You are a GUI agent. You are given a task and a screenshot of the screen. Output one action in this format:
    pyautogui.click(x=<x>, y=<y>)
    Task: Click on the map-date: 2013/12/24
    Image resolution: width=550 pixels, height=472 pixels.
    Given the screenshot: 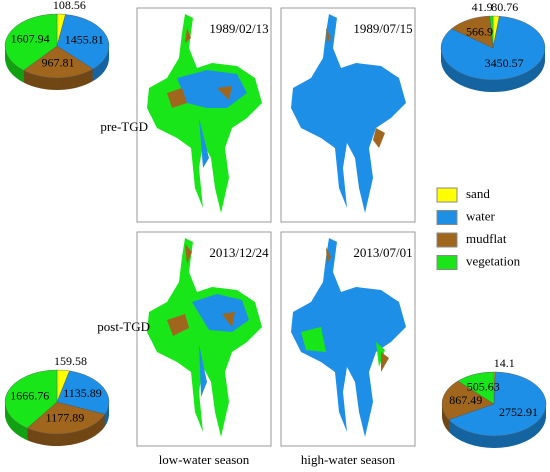 What is the action you would take?
    pyautogui.click(x=239, y=252)
    